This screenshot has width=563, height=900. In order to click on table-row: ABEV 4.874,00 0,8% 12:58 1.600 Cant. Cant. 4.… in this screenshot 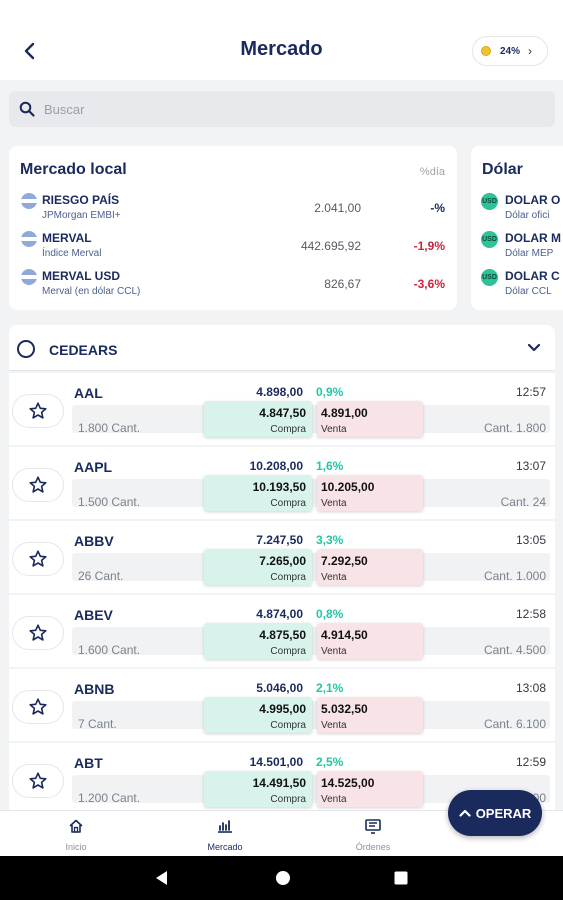, I will do `click(282, 631)`.